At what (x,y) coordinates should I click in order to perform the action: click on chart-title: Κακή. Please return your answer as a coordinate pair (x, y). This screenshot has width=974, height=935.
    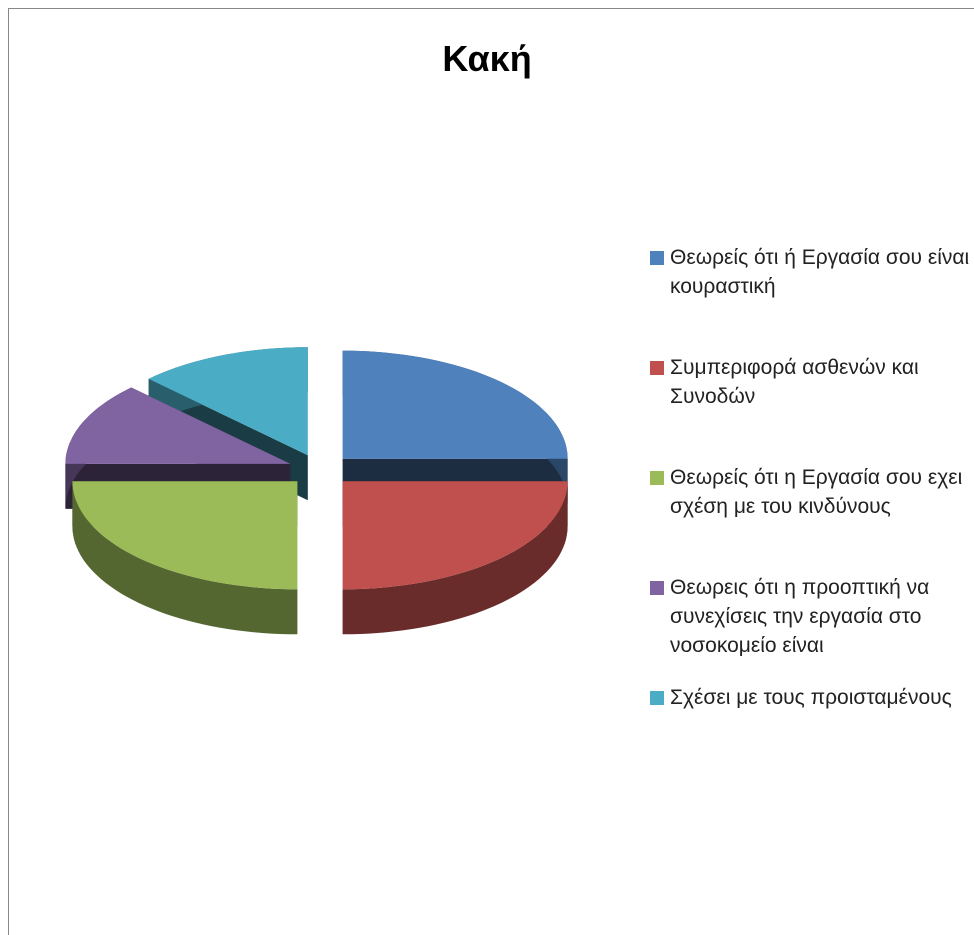
    Looking at the image, I should click on (487, 58).